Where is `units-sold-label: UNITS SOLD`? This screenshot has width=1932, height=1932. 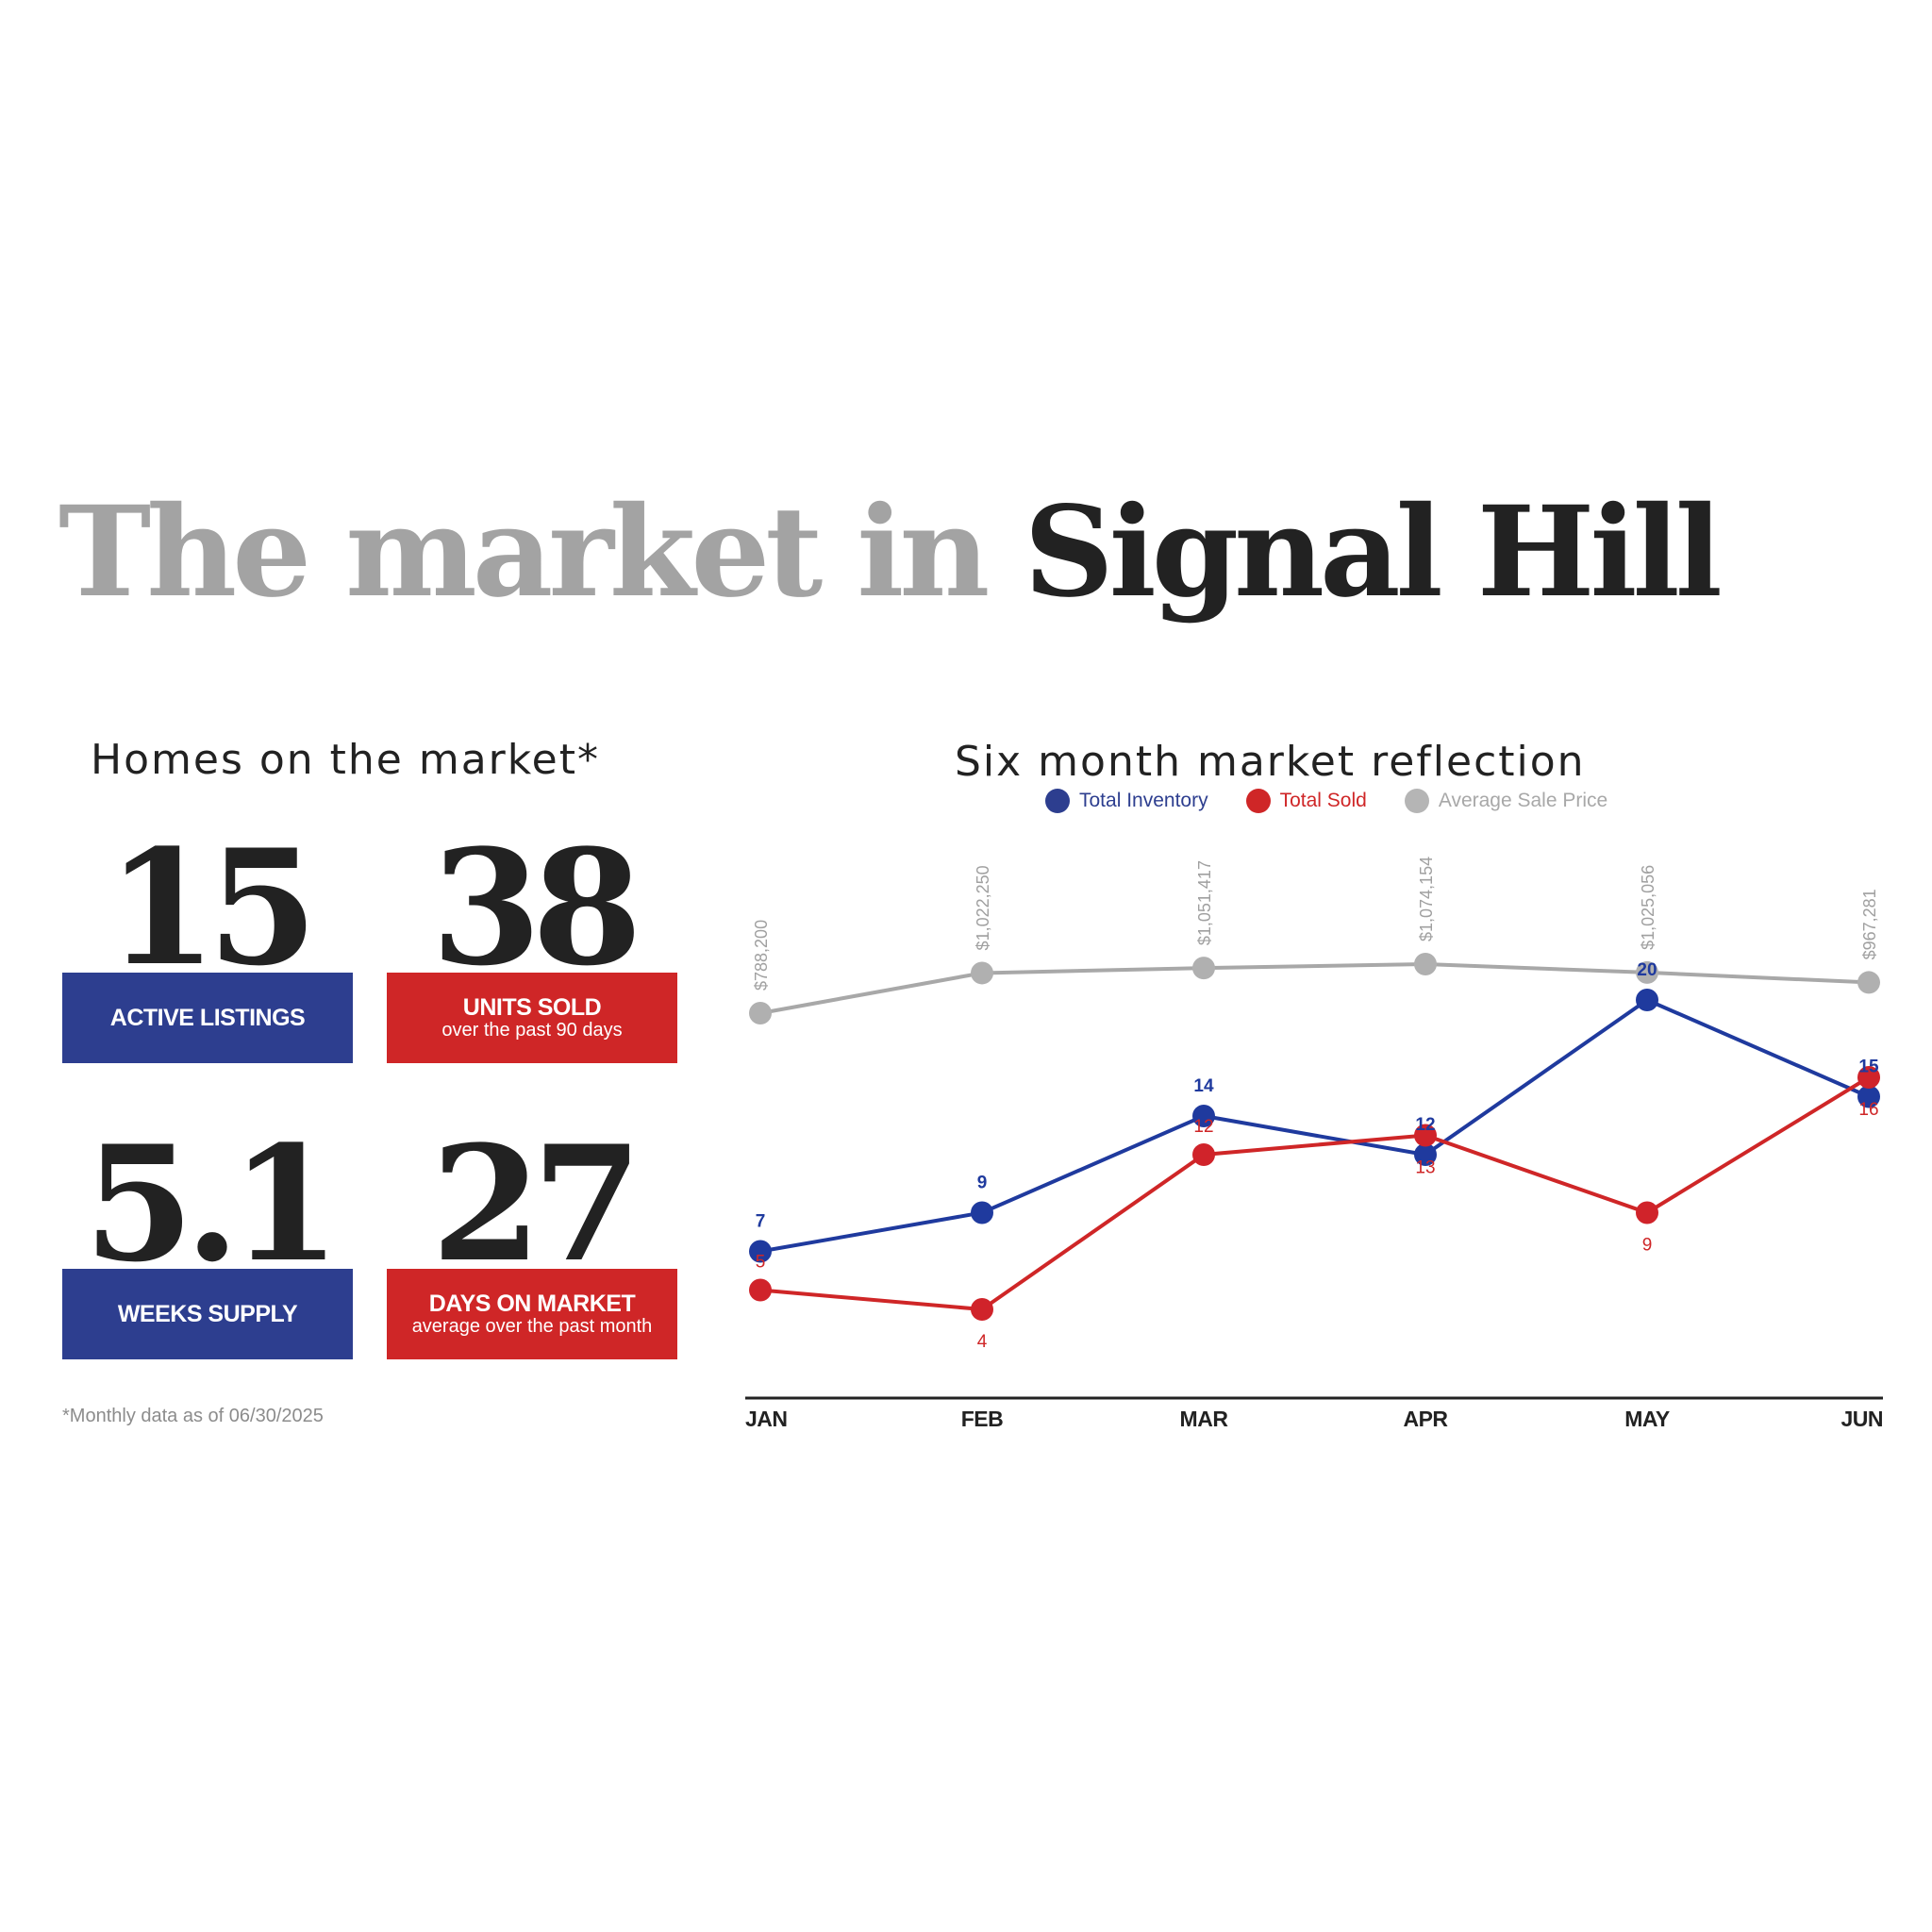 units-sold-label: UNITS SOLD is located at coordinates (532, 1007).